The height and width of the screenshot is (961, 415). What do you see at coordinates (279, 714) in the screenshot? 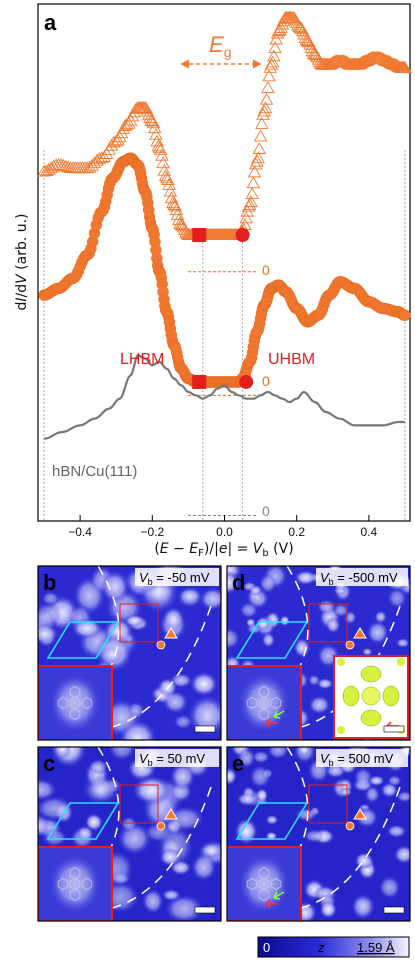
I see `green-arrow` at bounding box center [279, 714].